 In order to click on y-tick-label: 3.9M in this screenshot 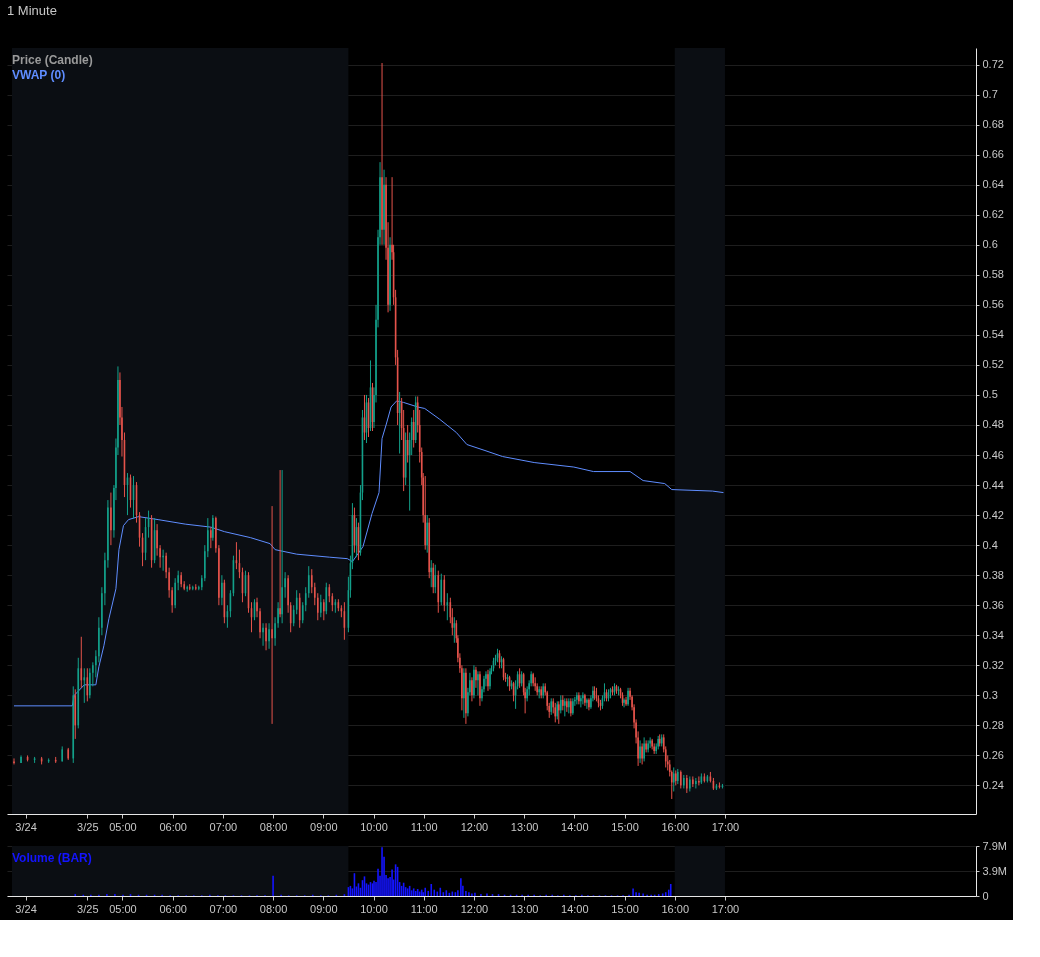, I will do `click(994, 870)`.